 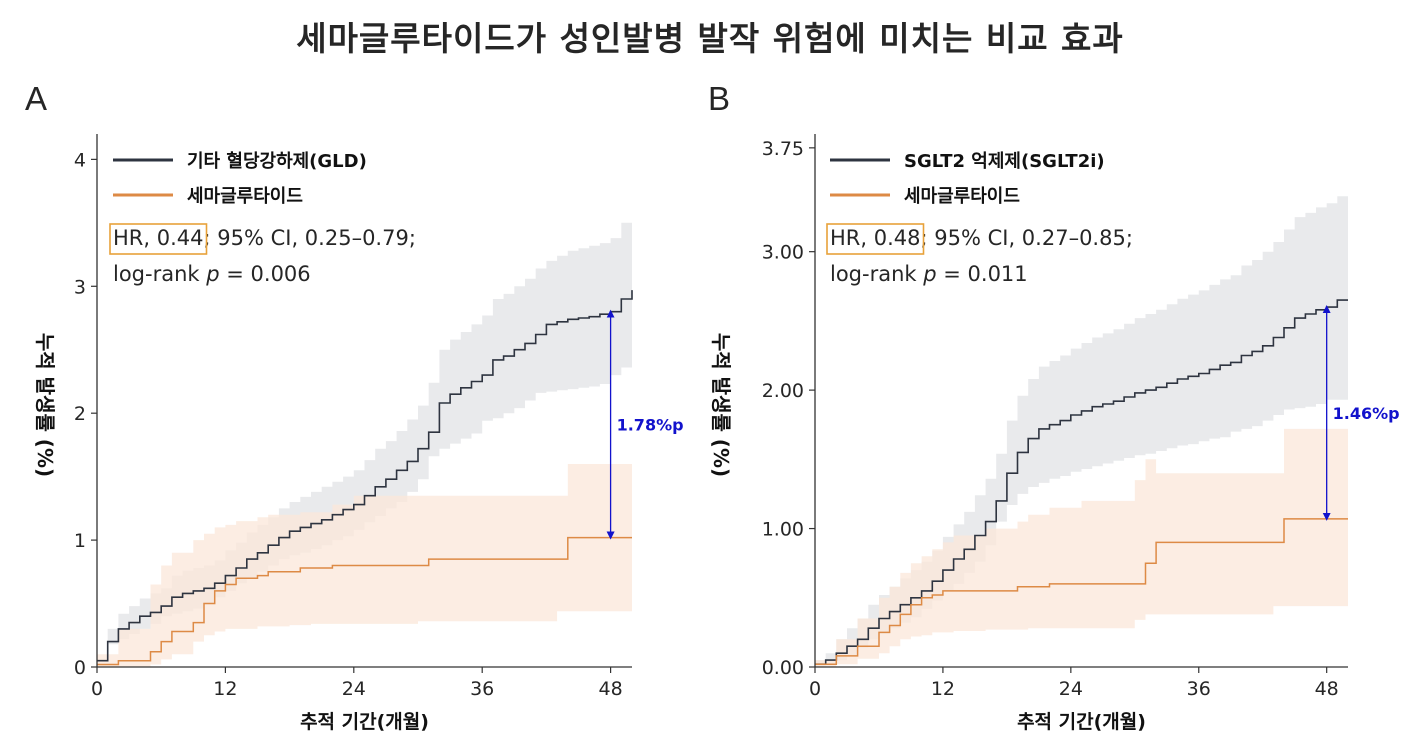 I want to click on panel-a-ytick-label: 3, so click(x=80, y=287).